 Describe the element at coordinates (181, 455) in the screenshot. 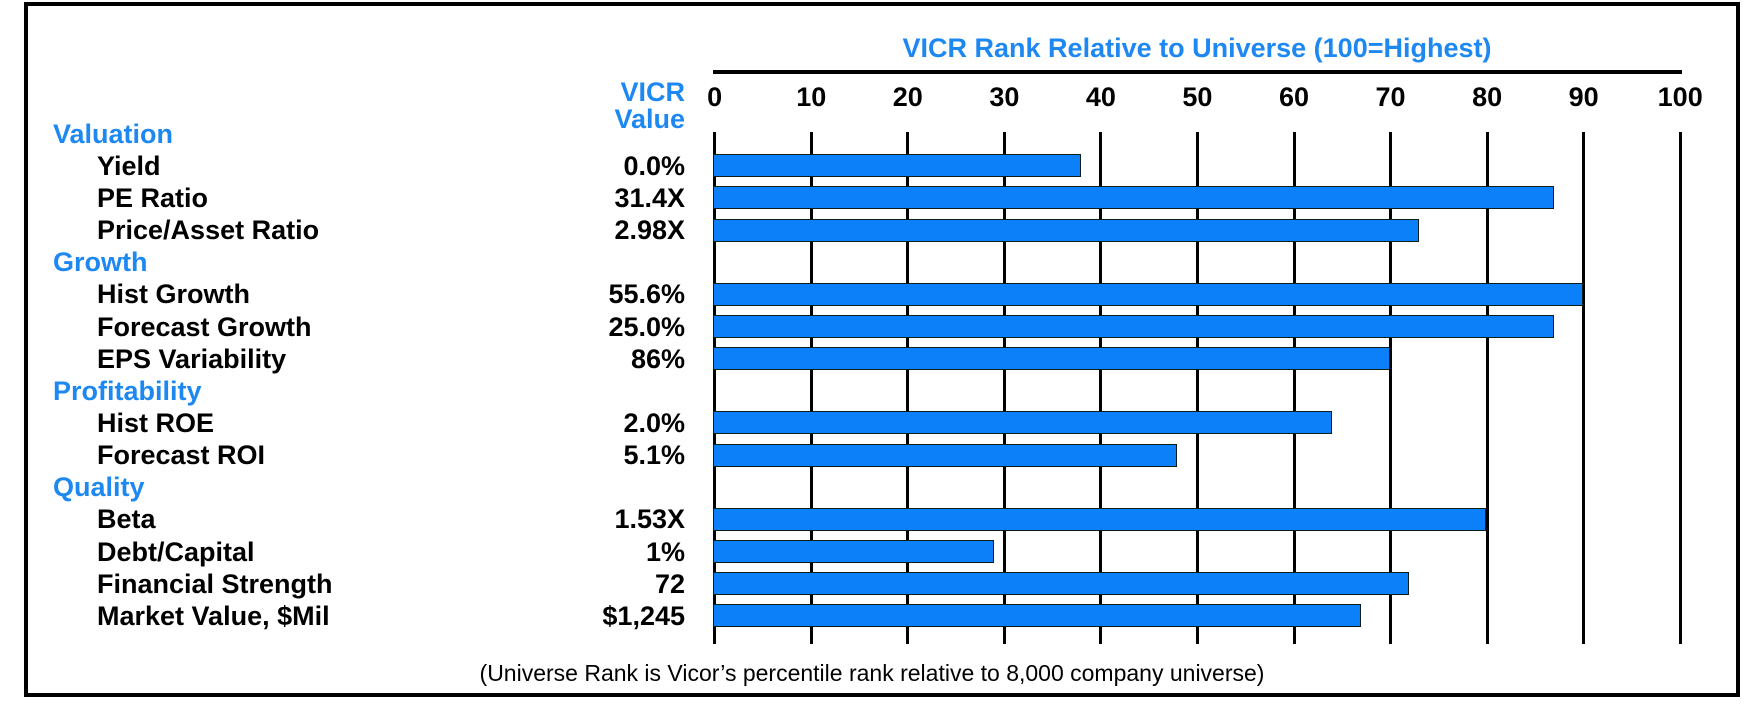

I see `metric-label-forecast-roi: Forecast ROI` at that location.